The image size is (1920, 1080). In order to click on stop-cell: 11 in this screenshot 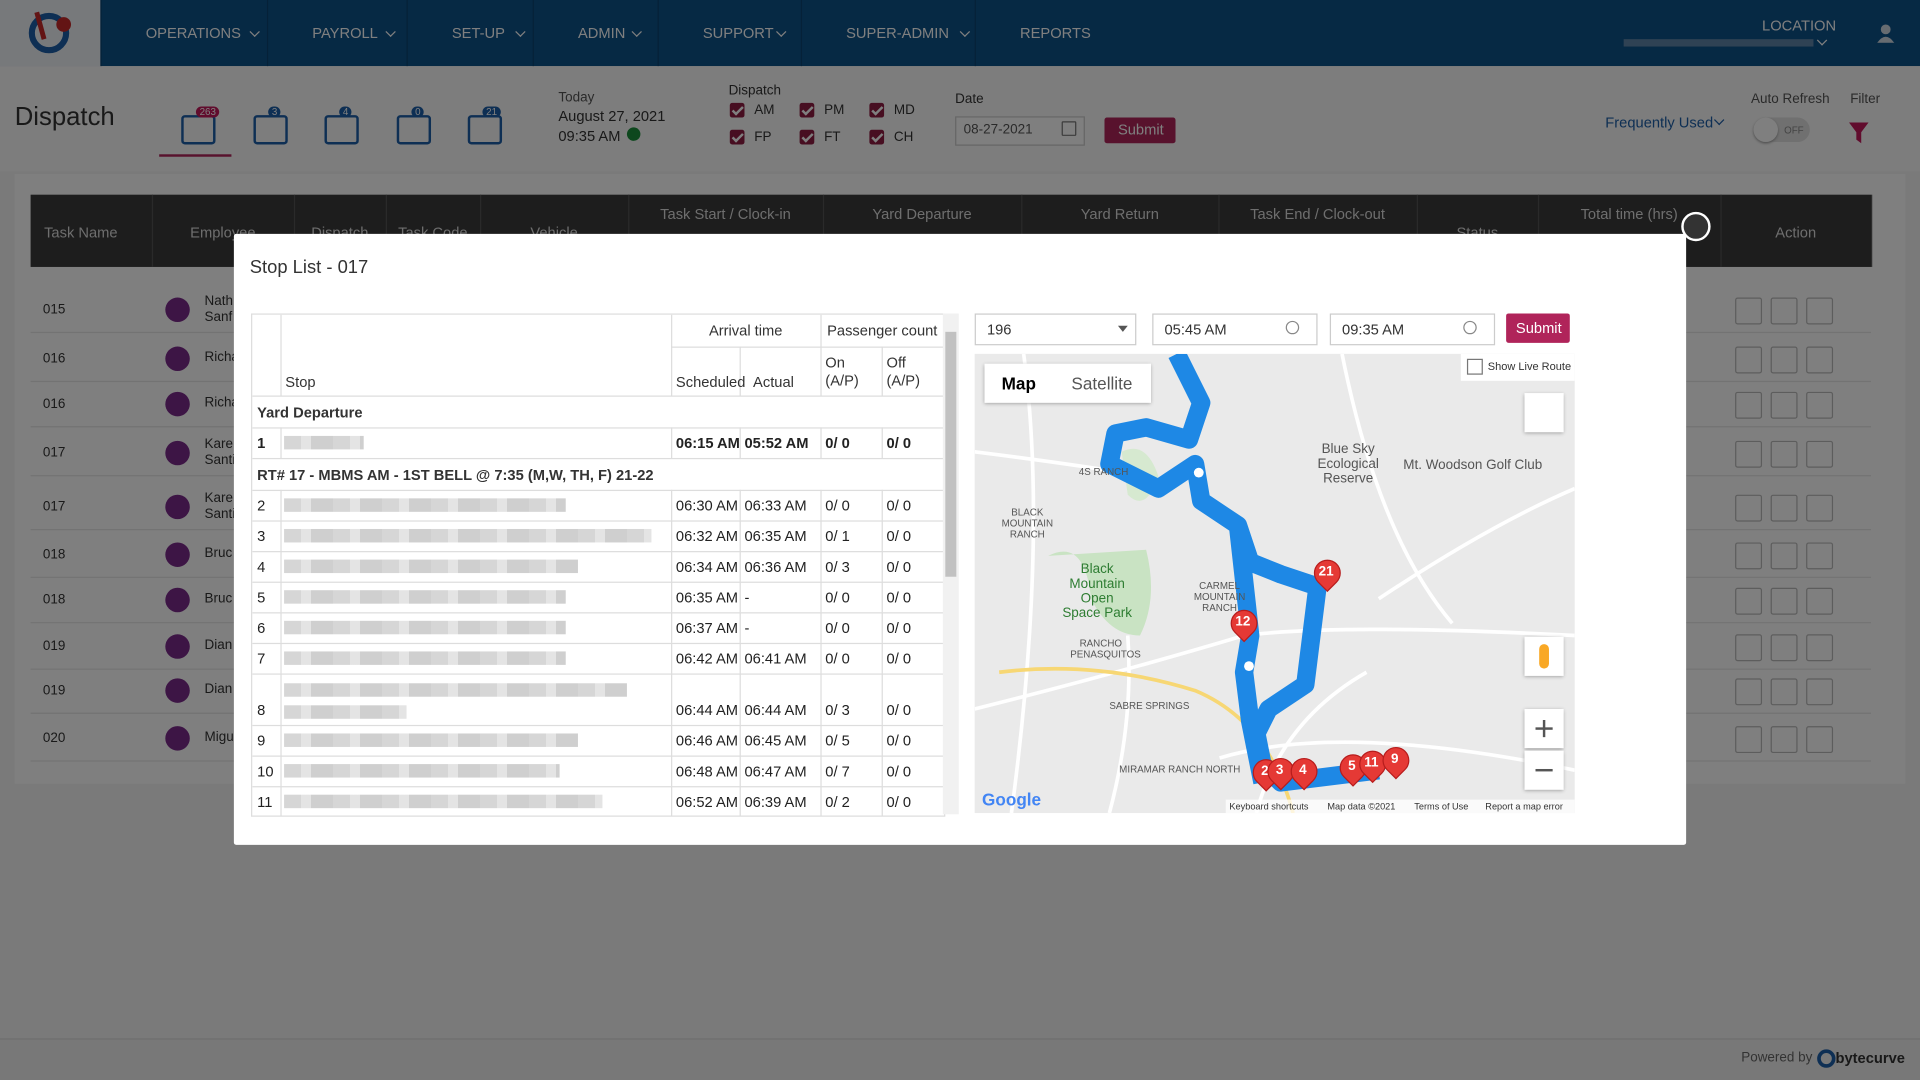, I will do `click(265, 802)`.